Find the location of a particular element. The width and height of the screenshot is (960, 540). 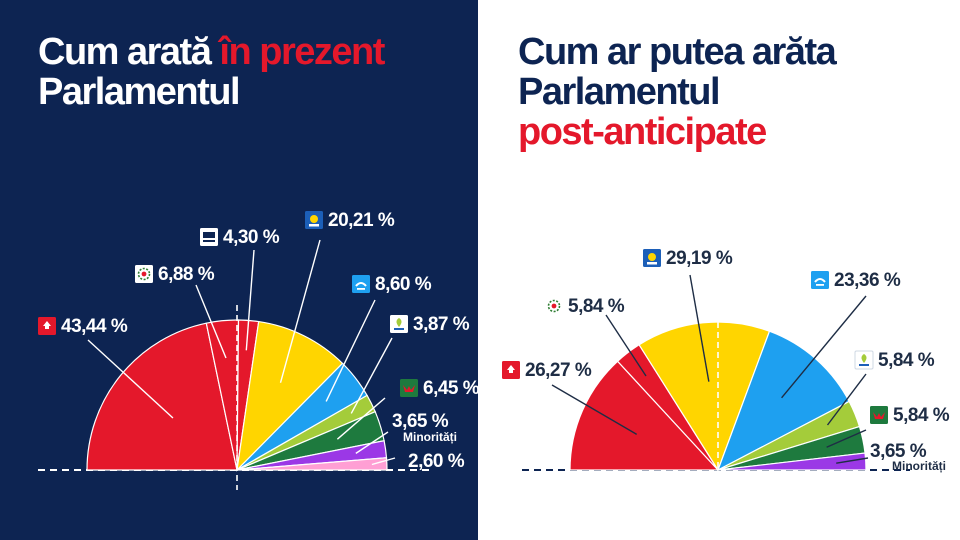

left-title-part2: Parlamentul is located at coordinates (139, 92).